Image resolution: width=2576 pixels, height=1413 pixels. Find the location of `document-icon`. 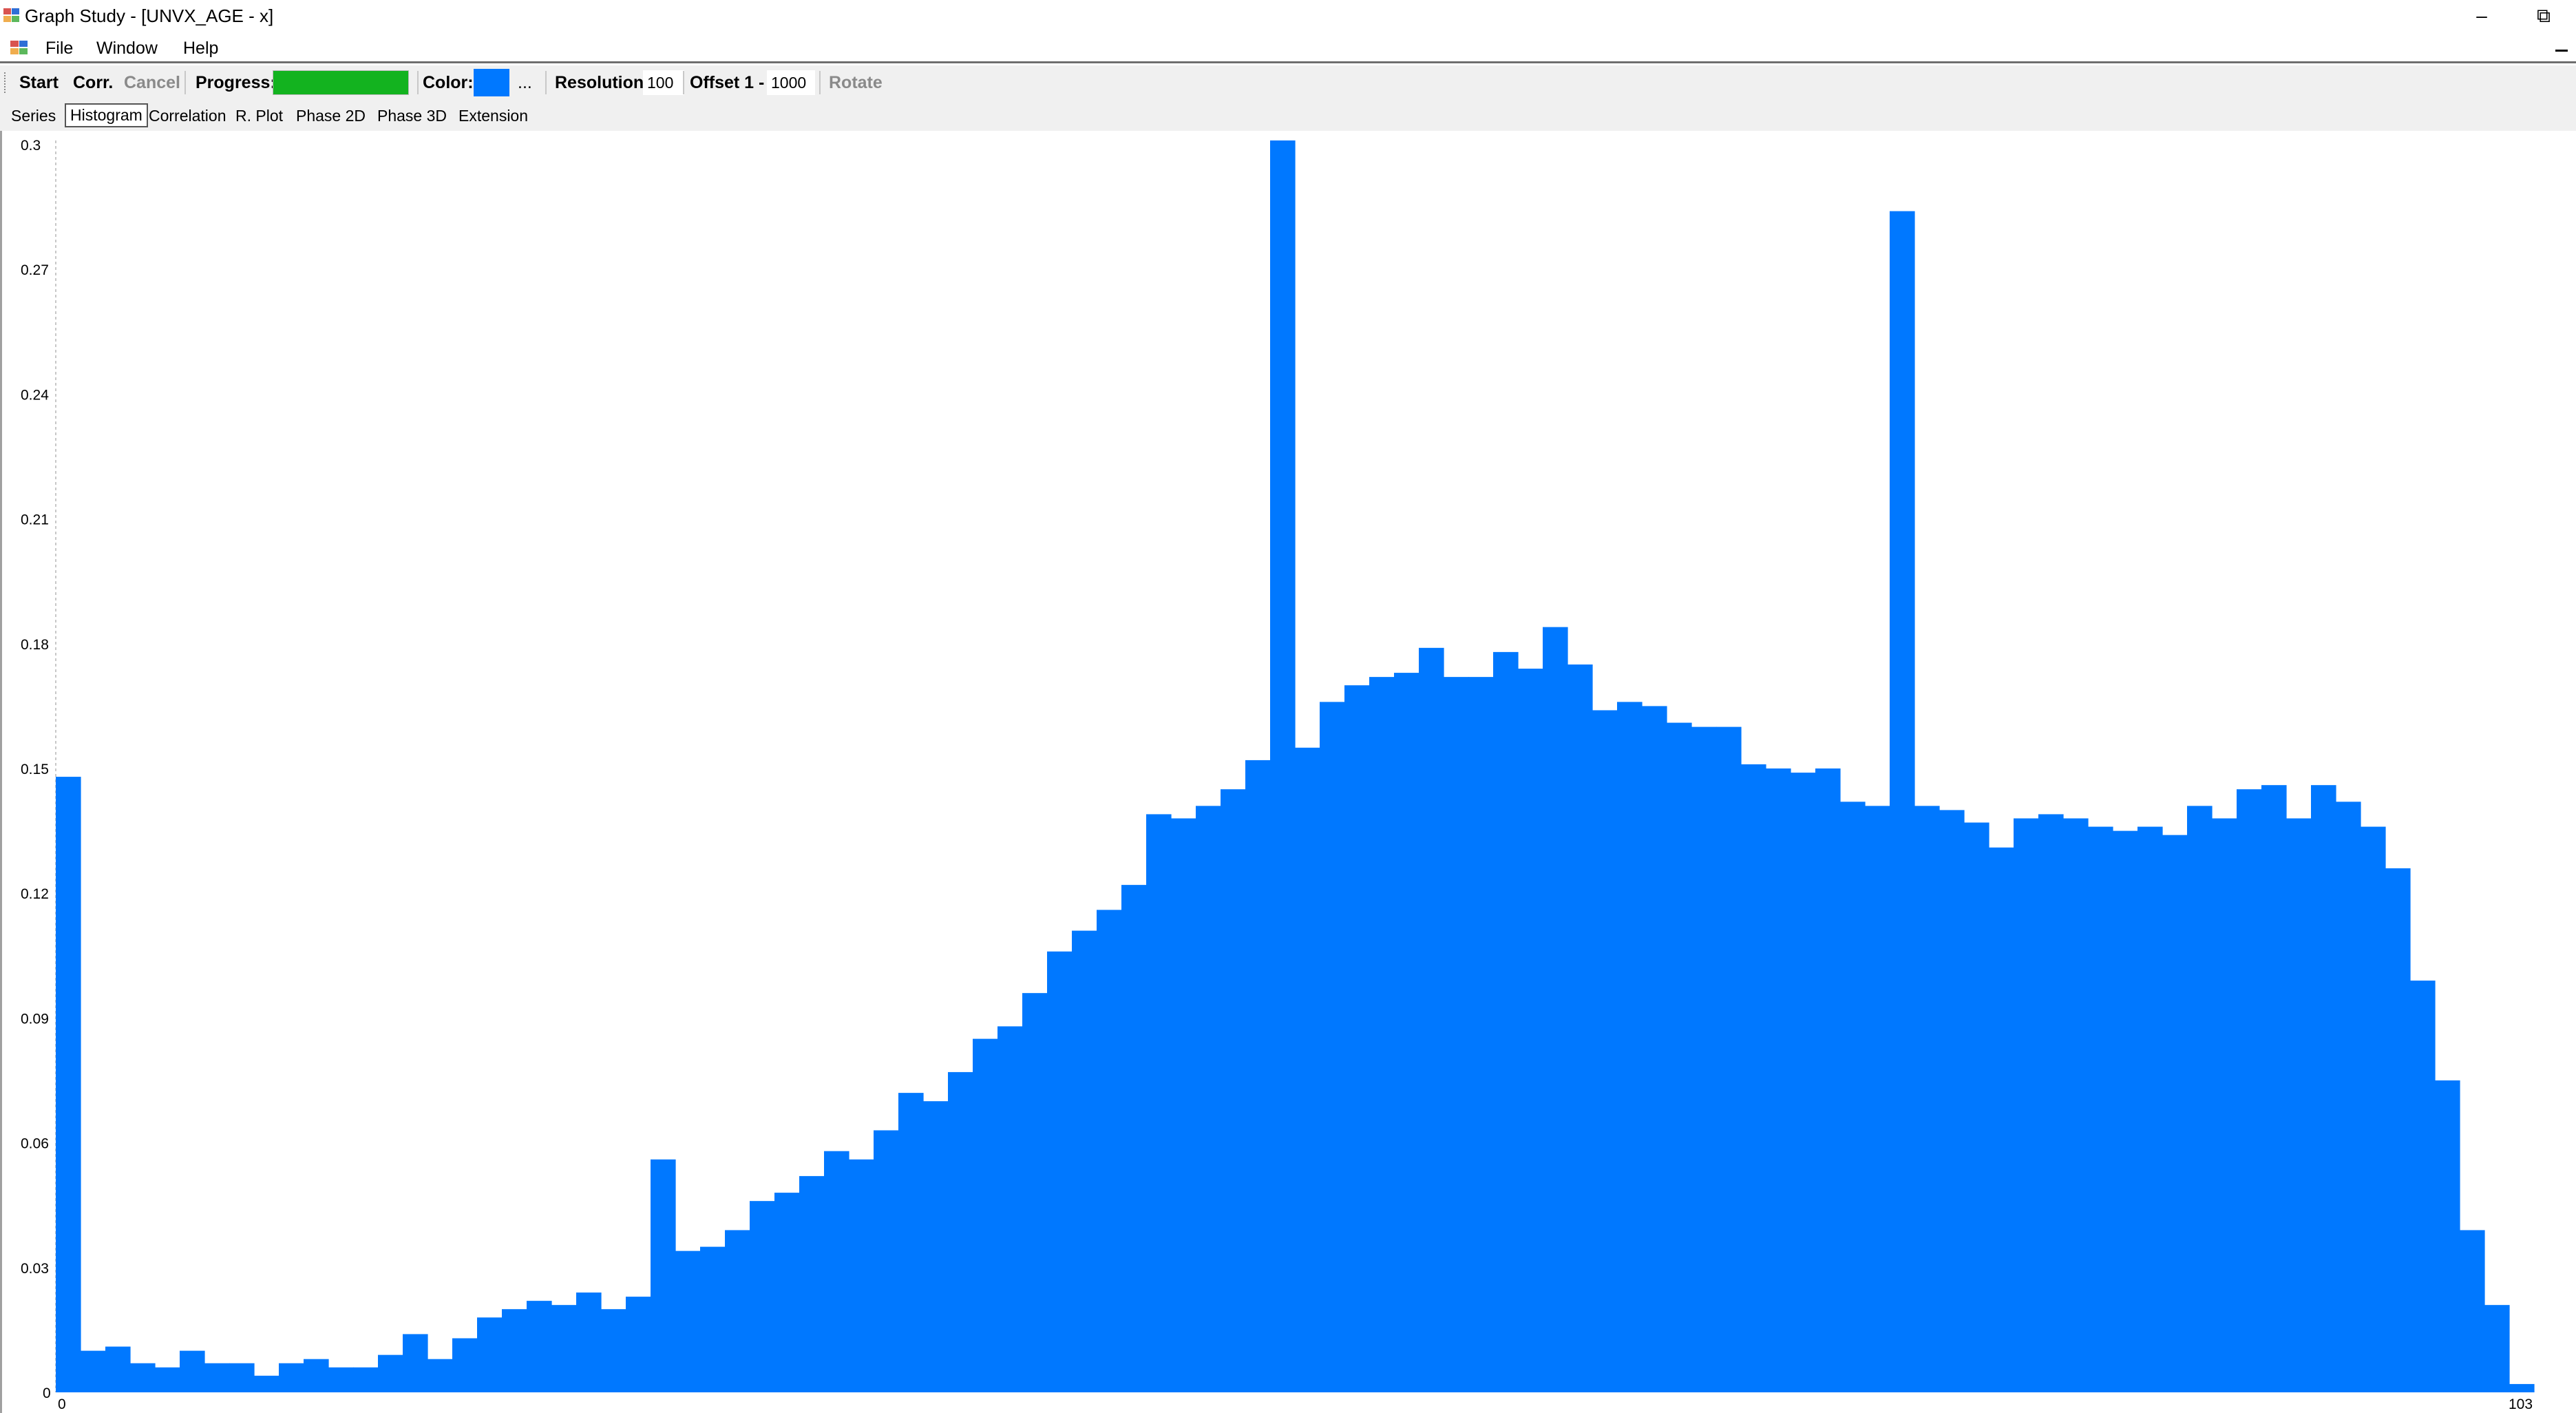

document-icon is located at coordinates (19, 47).